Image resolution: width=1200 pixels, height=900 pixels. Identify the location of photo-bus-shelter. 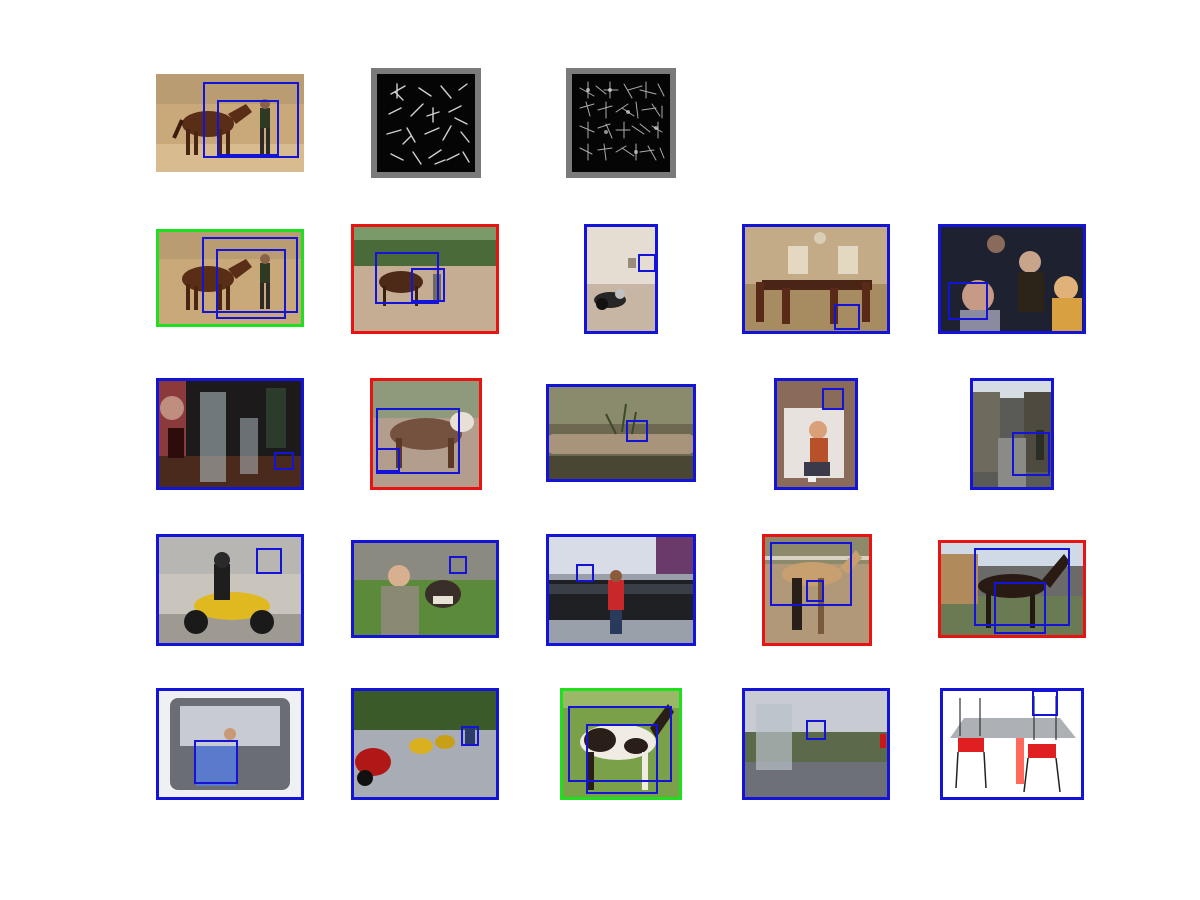
(816, 744).